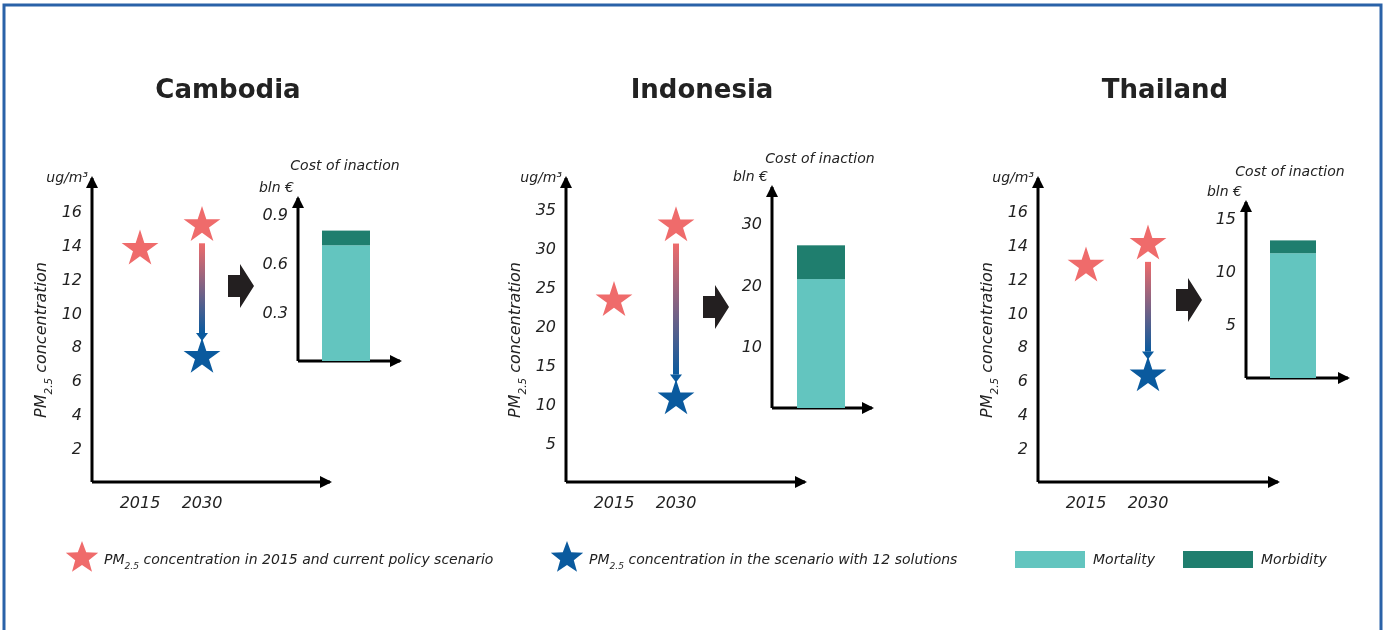 The height and width of the screenshot is (630, 1385). Describe the element at coordinates (275, 214) in the screenshot. I see `y-tick-label: 0.9` at that location.